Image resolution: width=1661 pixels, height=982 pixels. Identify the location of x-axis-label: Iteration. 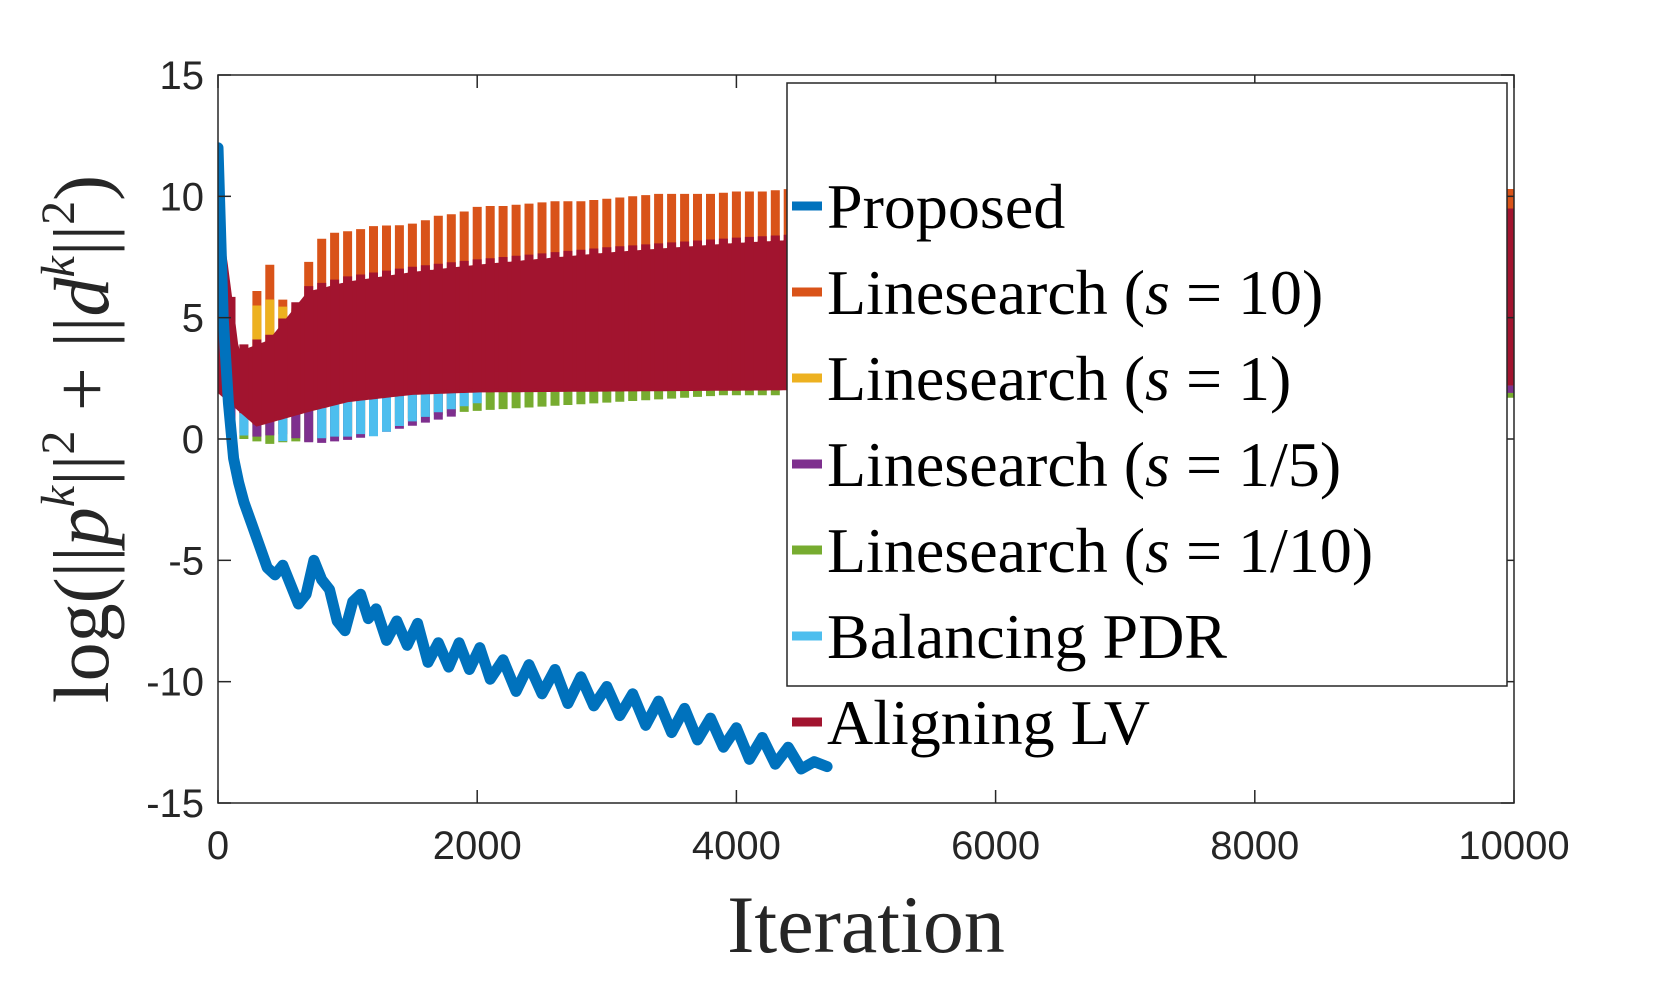
(866, 924).